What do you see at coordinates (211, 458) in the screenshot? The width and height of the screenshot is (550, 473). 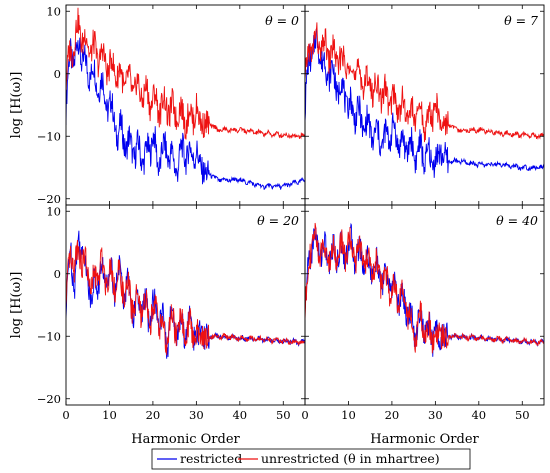 I see `legend-label: restricted` at bounding box center [211, 458].